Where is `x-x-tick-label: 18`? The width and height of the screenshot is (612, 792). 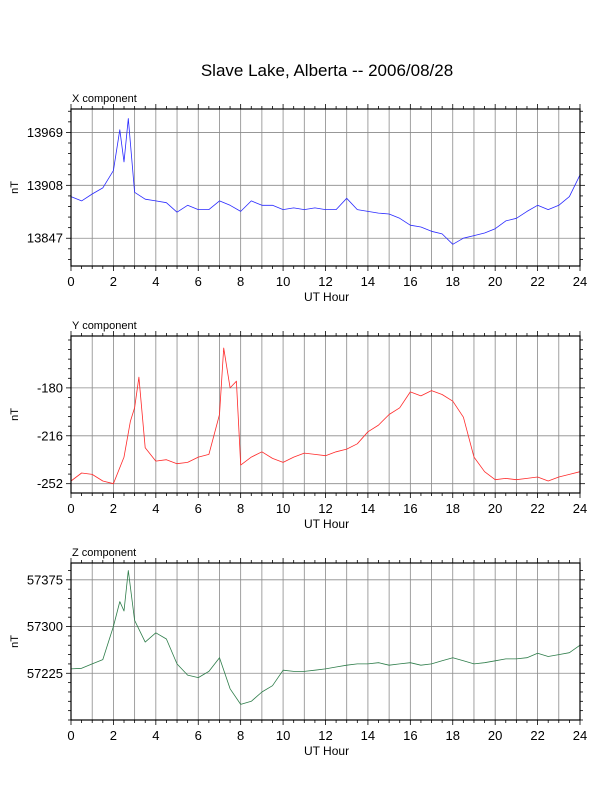
x-x-tick-label: 18 is located at coordinates (453, 281).